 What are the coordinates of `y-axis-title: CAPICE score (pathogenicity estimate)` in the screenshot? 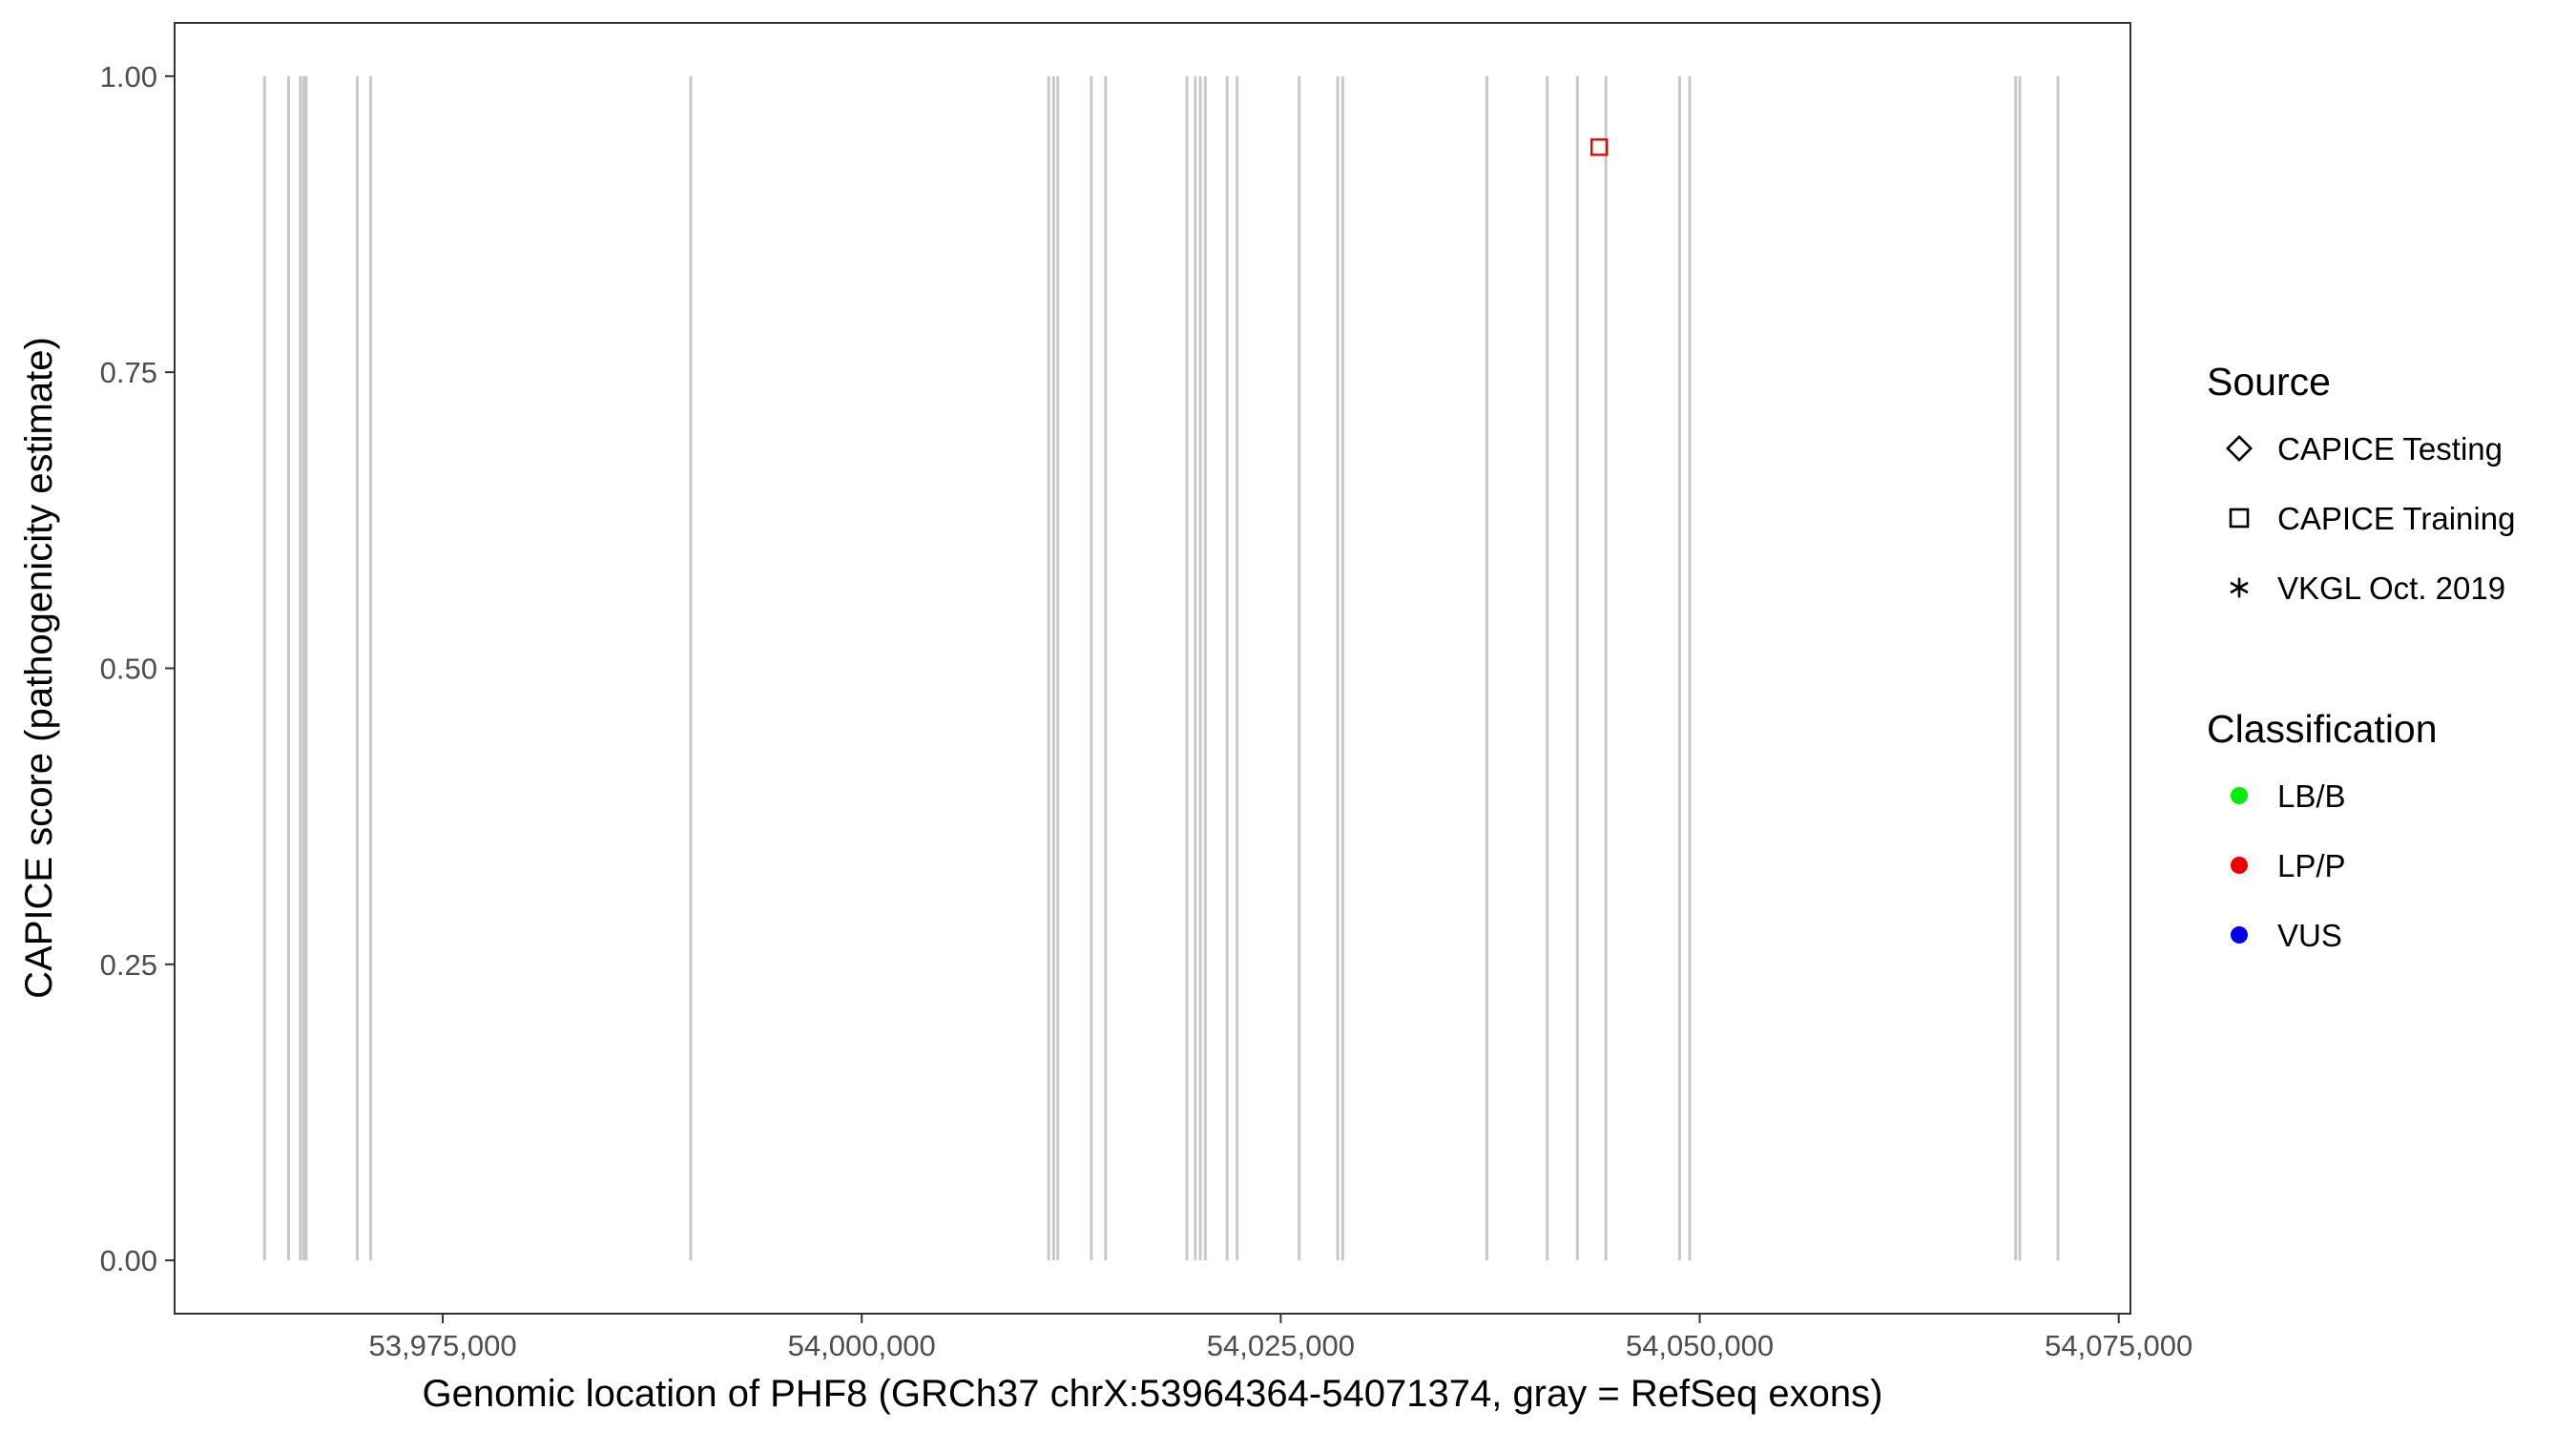 It's located at (39, 668).